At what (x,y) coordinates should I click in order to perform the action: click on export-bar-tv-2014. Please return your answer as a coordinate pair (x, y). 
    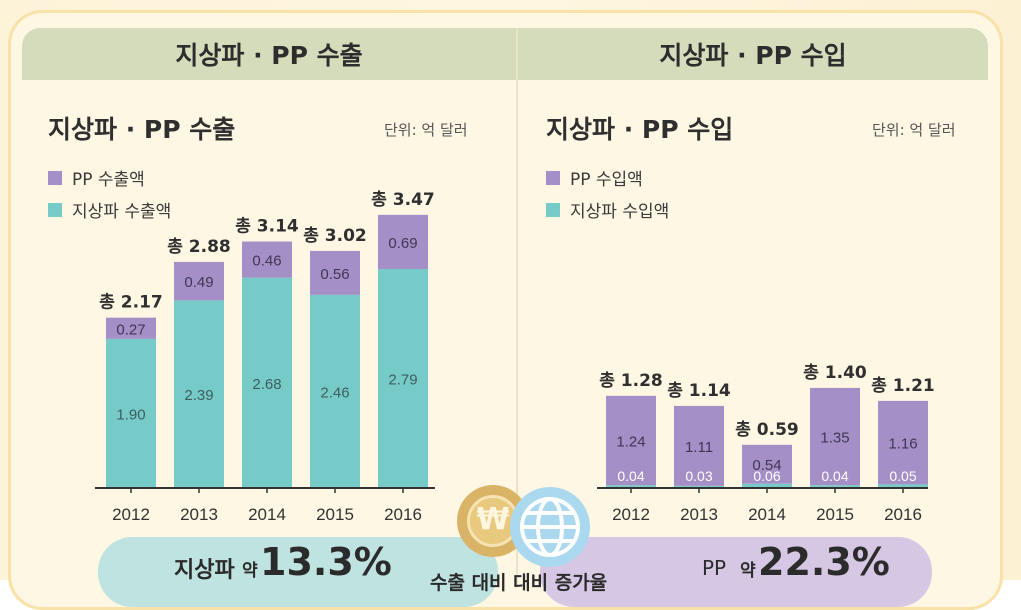
    Looking at the image, I should click on (267, 382).